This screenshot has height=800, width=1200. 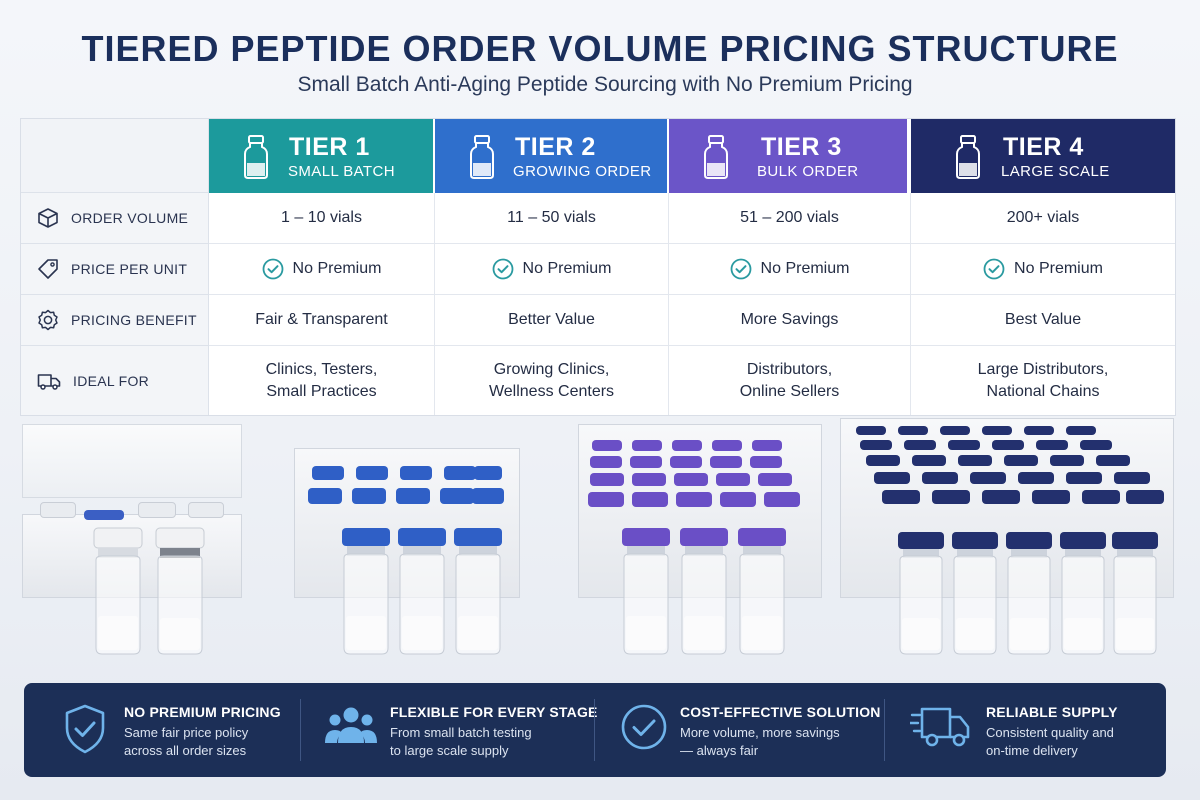 I want to click on tier-4-label: LARGE SCALE, so click(x=1055, y=171).